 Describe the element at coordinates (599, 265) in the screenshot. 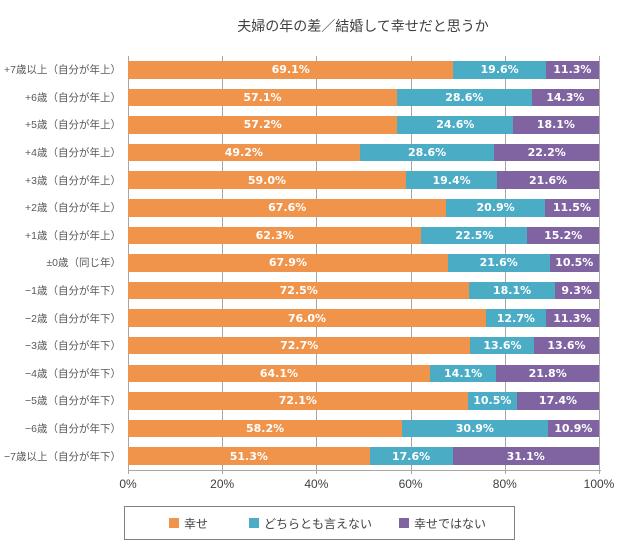

I see `gridline` at that location.